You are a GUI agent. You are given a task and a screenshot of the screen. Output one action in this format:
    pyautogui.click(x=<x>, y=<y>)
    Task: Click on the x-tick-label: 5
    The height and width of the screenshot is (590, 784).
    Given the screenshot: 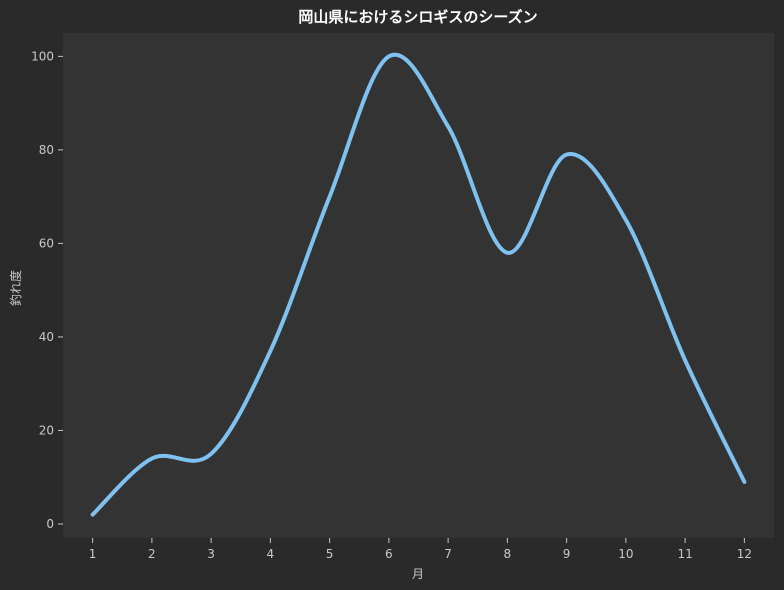 What is the action you would take?
    pyautogui.click(x=330, y=554)
    